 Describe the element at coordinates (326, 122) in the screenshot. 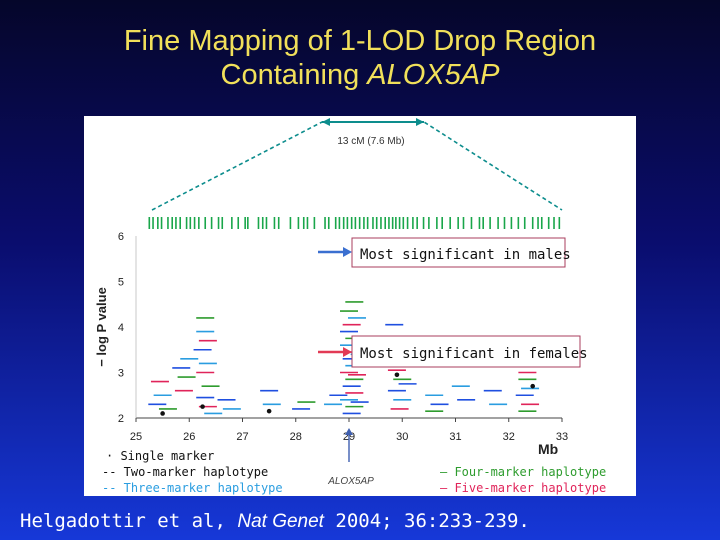

I see `region-arrowhead-left` at that location.